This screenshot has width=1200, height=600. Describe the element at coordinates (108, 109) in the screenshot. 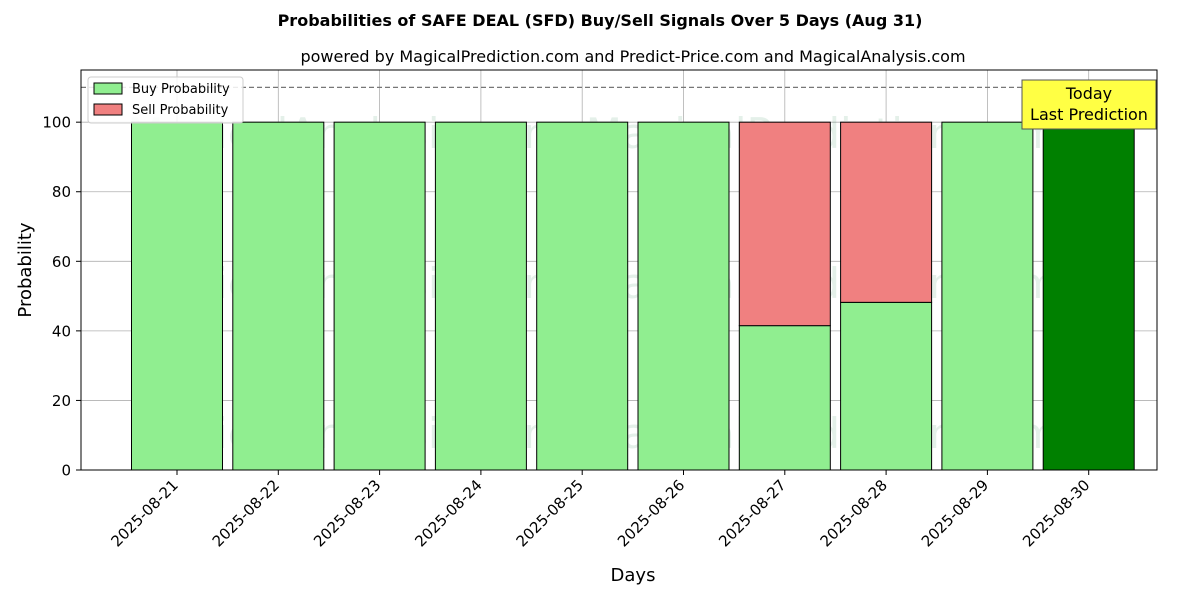

I see `legend-swatch-sell` at that location.